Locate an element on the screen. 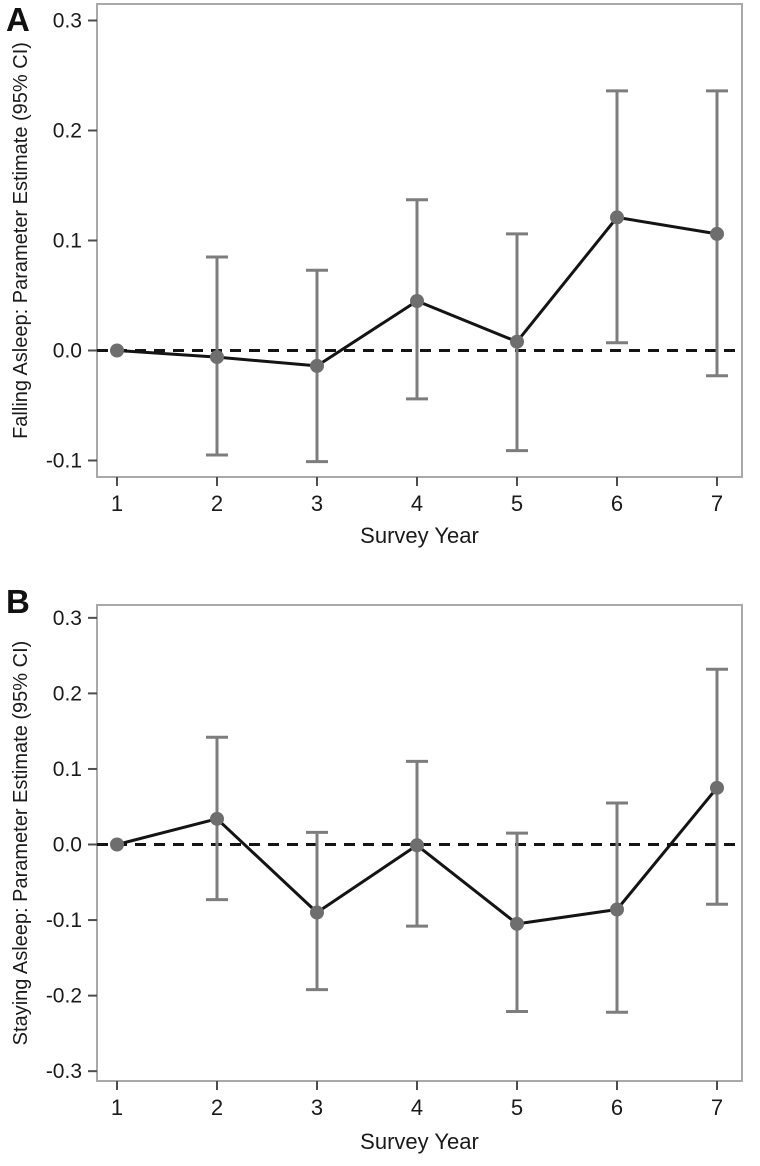  panel-a-label: A is located at coordinates (18, 19).